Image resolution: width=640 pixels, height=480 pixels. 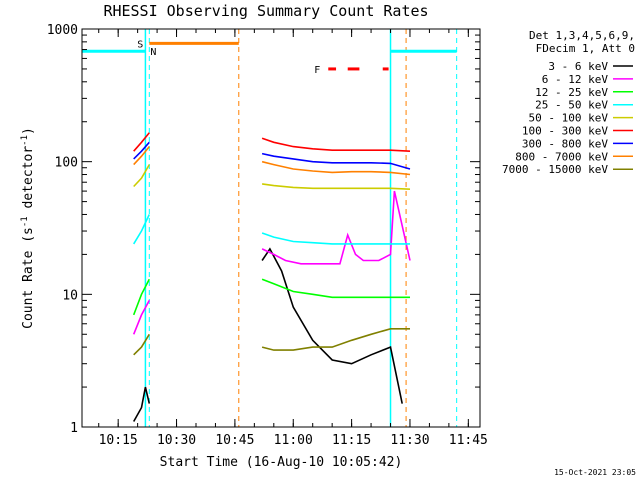 What do you see at coordinates (118, 440) in the screenshot?
I see `x-tick-label: 10:15` at bounding box center [118, 440].